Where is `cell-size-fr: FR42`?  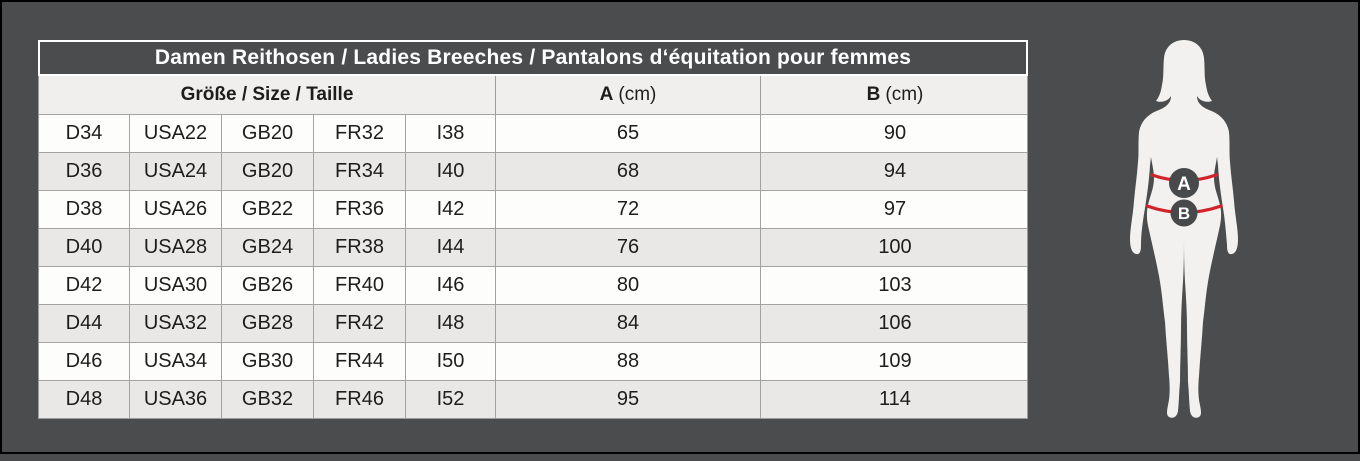
cell-size-fr: FR42 is located at coordinates (360, 323).